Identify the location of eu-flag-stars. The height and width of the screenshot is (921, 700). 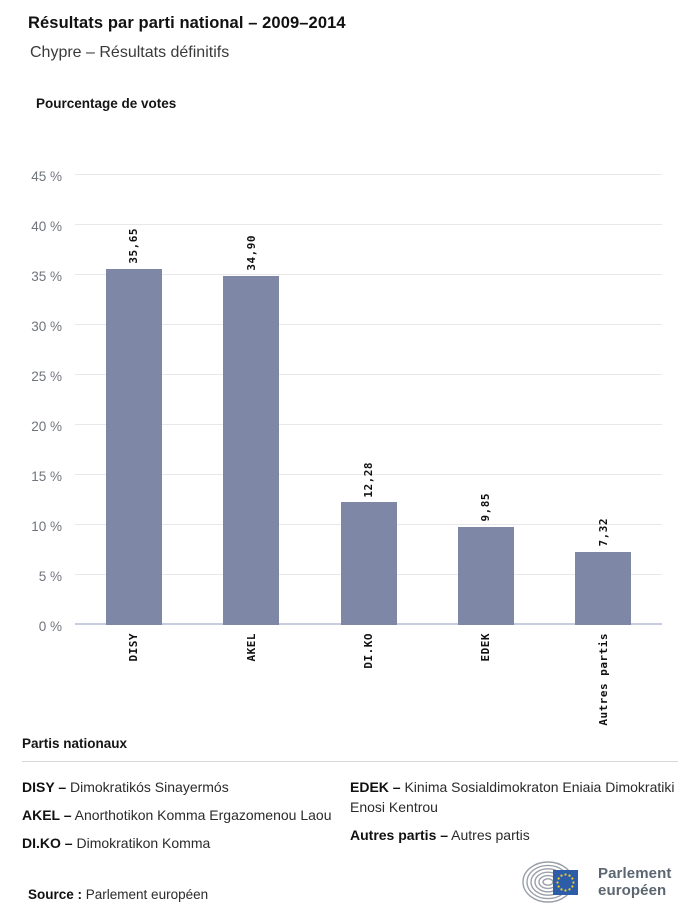
(565, 882).